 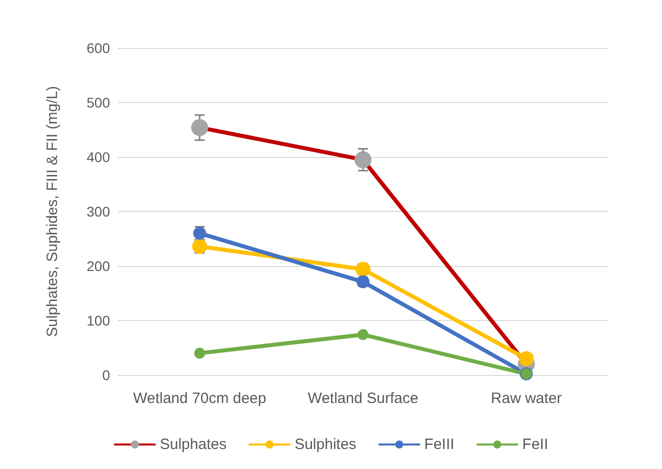 What do you see at coordinates (535, 444) in the screenshot?
I see `legend-label: FeII` at bounding box center [535, 444].